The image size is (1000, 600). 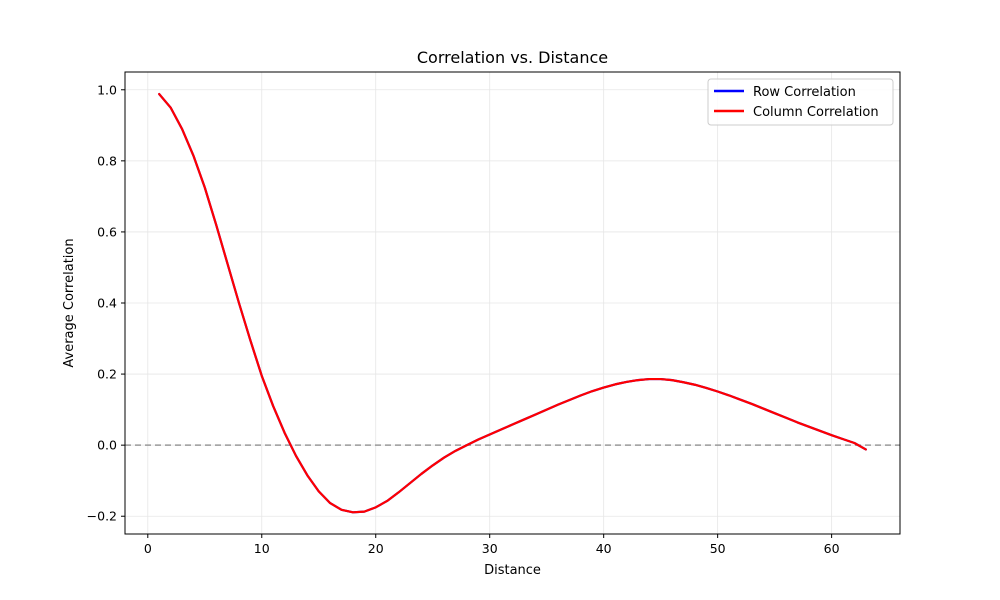 I want to click on x-axis-label: Distance, so click(x=512, y=570).